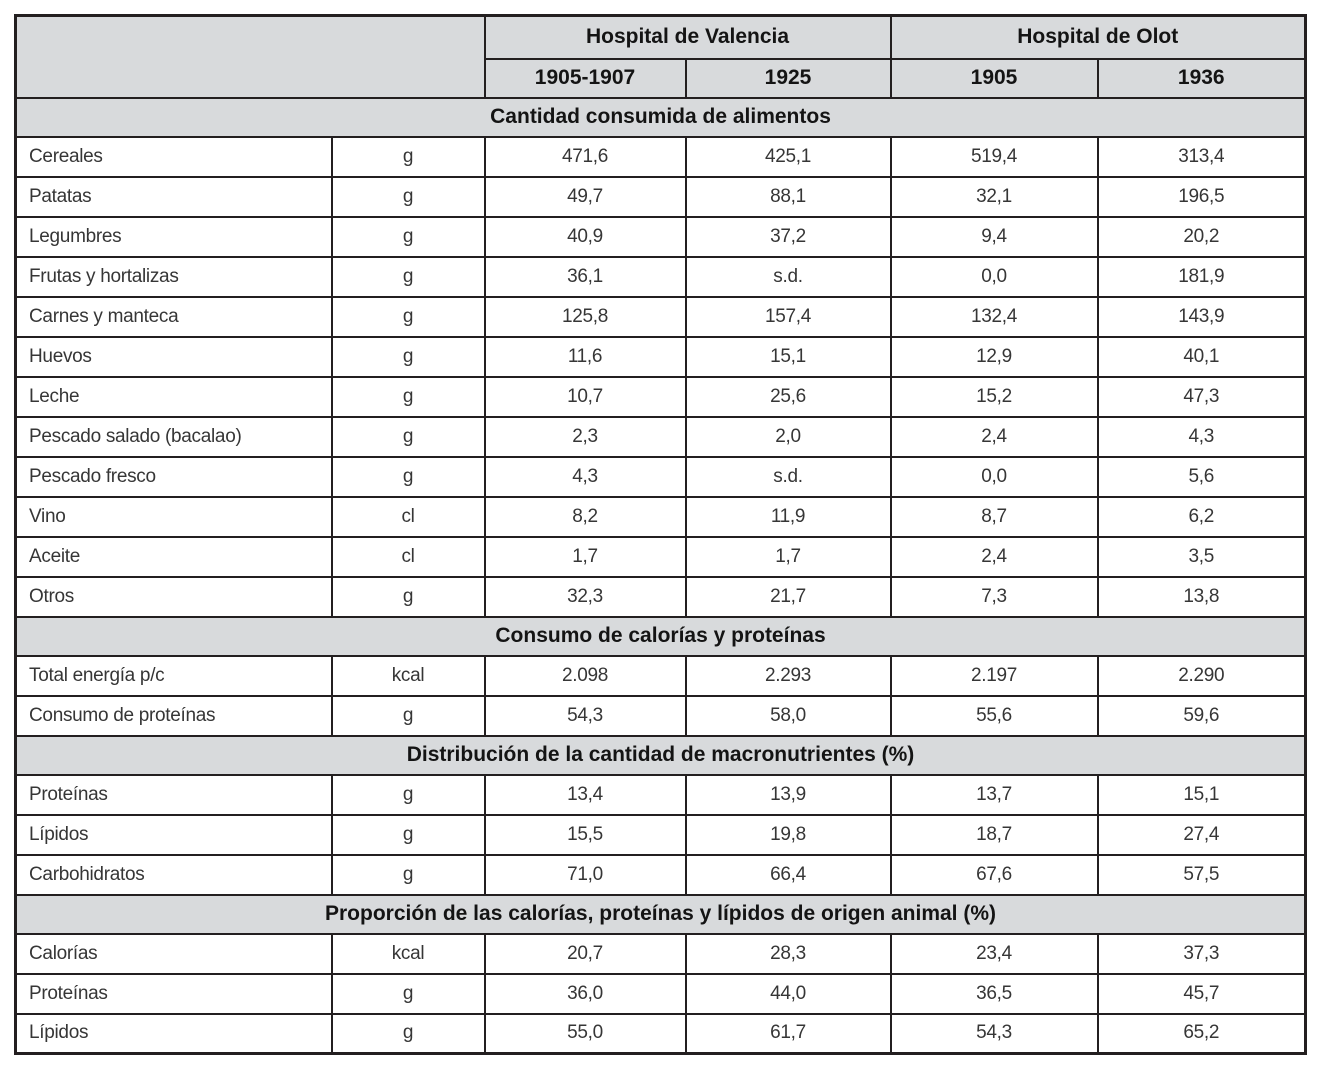 This screenshot has height=1070, width=1318. Describe the element at coordinates (994, 396) in the screenshot. I see `row-value: 15,2` at that location.